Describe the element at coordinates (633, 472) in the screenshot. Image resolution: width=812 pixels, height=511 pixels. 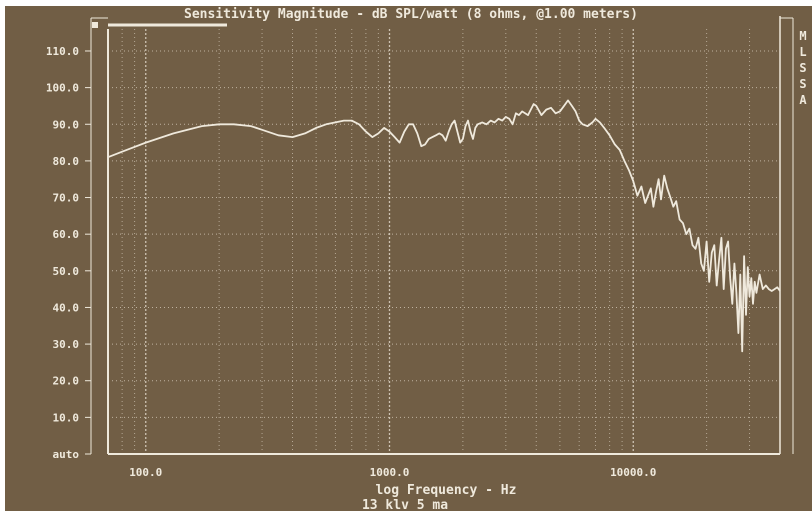
I see `x-tick-label: 10000.0` at that location.